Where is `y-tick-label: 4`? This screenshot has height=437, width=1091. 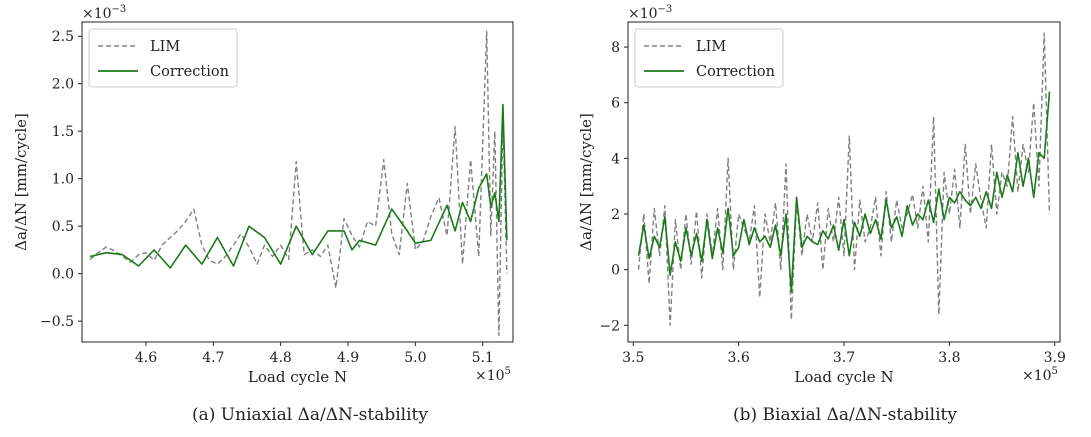
y-tick-label: 4 is located at coordinates (615, 159).